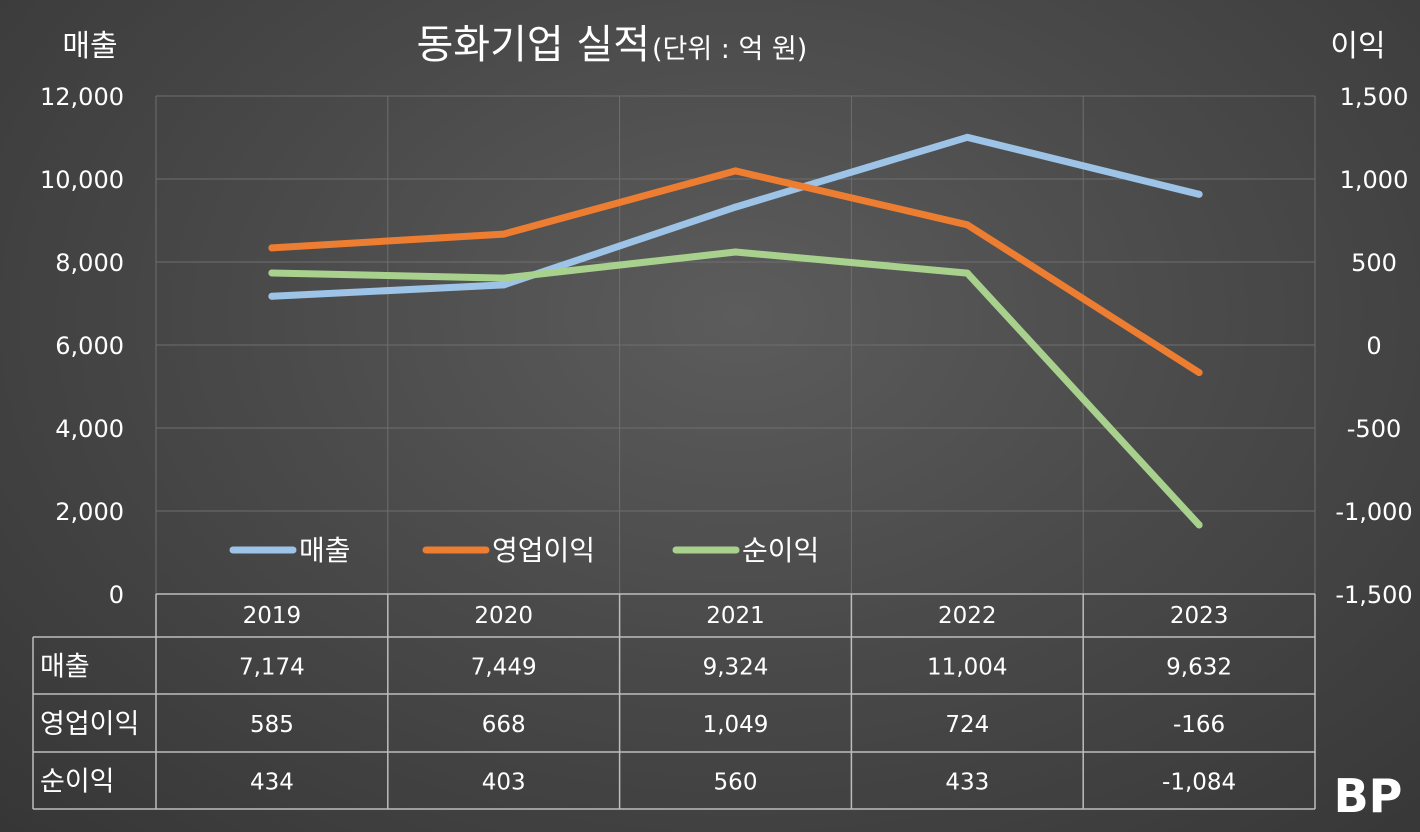 Image resolution: width=1420 pixels, height=832 pixels. What do you see at coordinates (967, 616) in the screenshot?
I see `table-header-year: 2022` at bounding box center [967, 616].